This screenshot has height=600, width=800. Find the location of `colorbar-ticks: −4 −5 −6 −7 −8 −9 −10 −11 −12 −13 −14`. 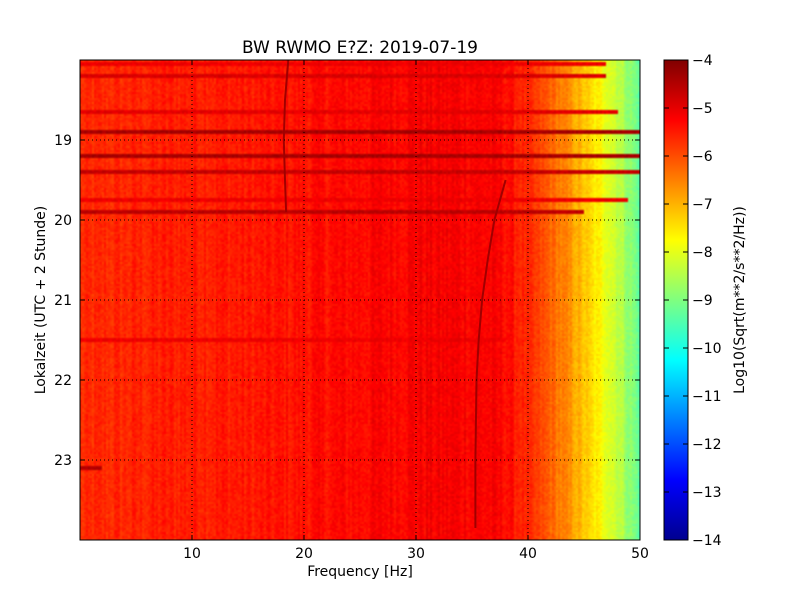

colorbar-ticks: −4 −5 −6 −7 −8 −9 −10 −11 −12 −13 −14 is located at coordinates (693, 301).